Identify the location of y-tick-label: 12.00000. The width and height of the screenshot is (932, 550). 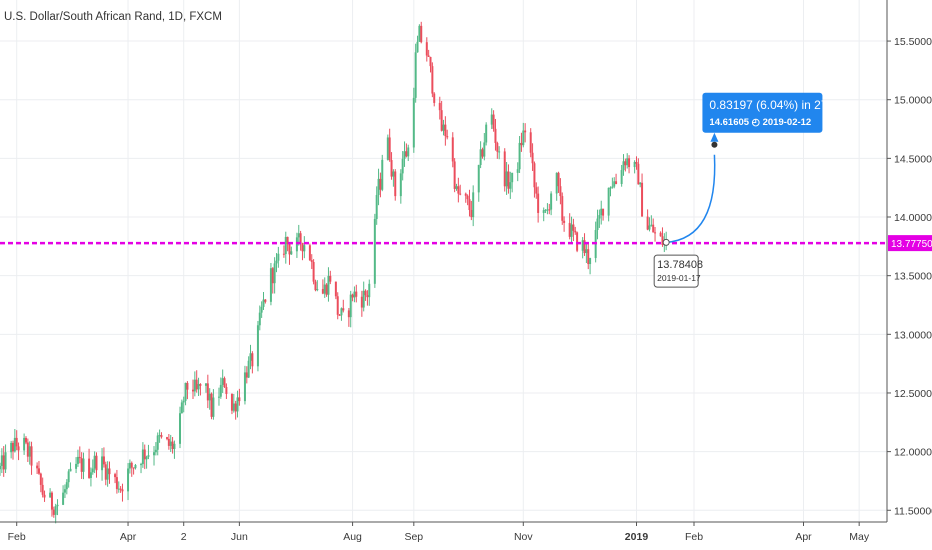
(913, 453).